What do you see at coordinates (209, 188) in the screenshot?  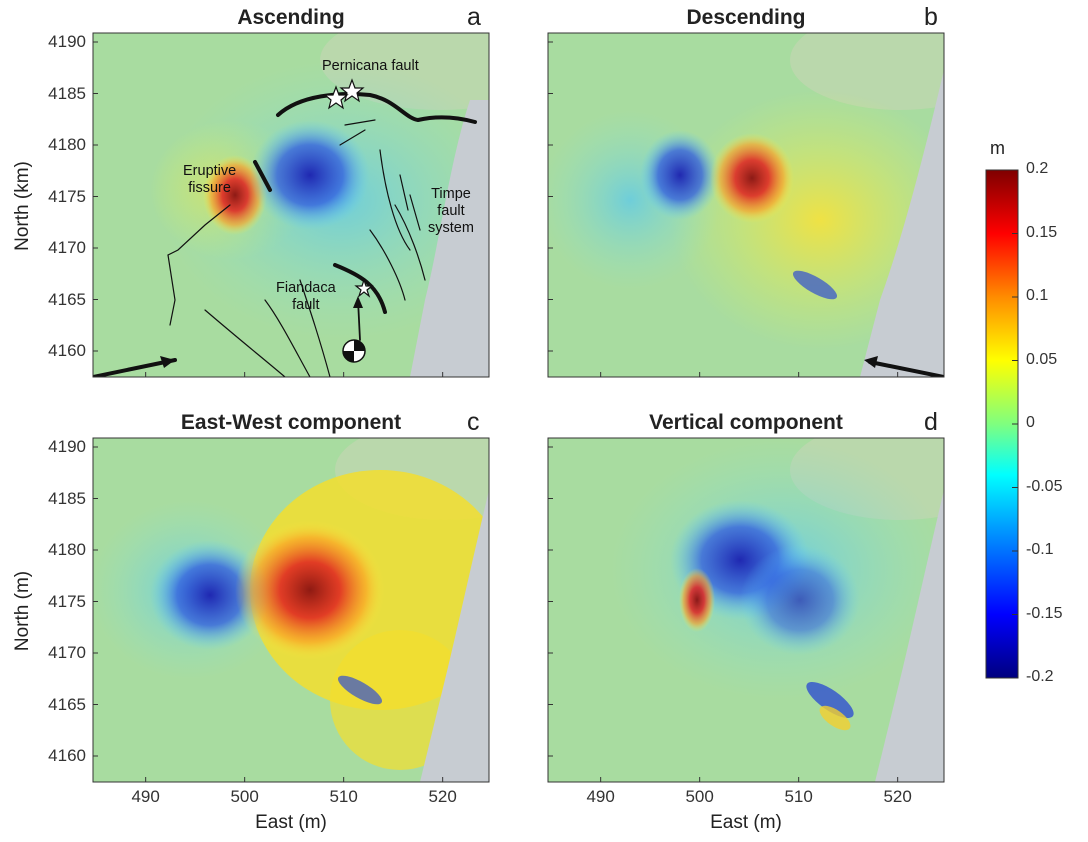 I see `label-eruptive-line-2: fissure` at bounding box center [209, 188].